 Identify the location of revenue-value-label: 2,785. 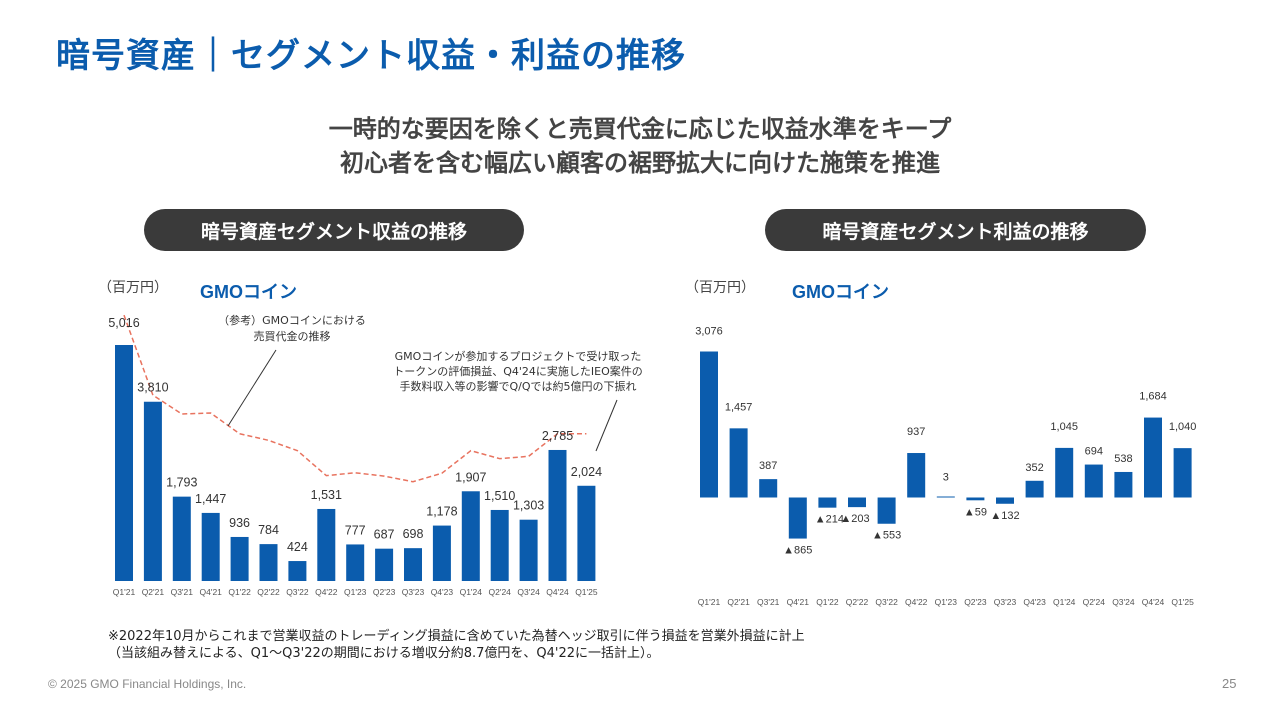
(557, 436).